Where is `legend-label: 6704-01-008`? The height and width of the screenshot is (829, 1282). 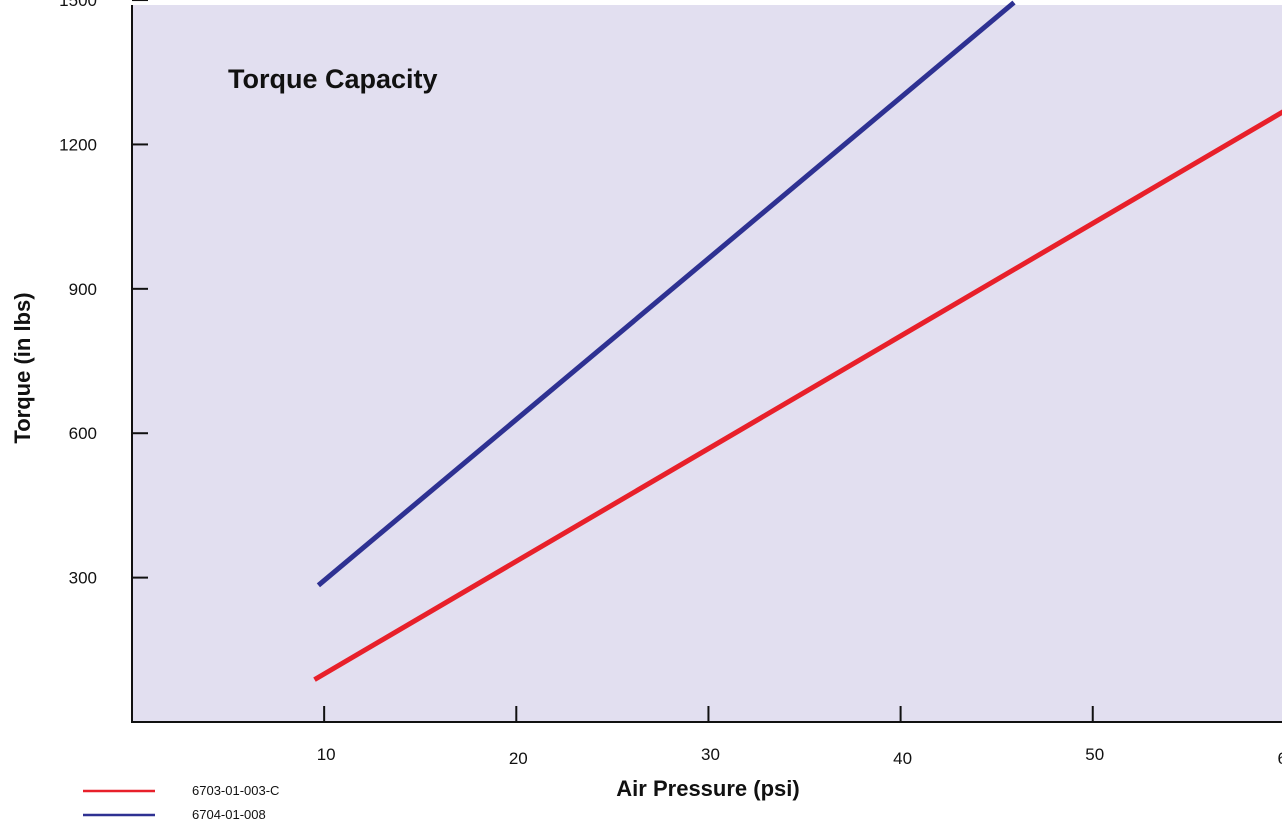
legend-label: 6704-01-008 is located at coordinates (229, 814).